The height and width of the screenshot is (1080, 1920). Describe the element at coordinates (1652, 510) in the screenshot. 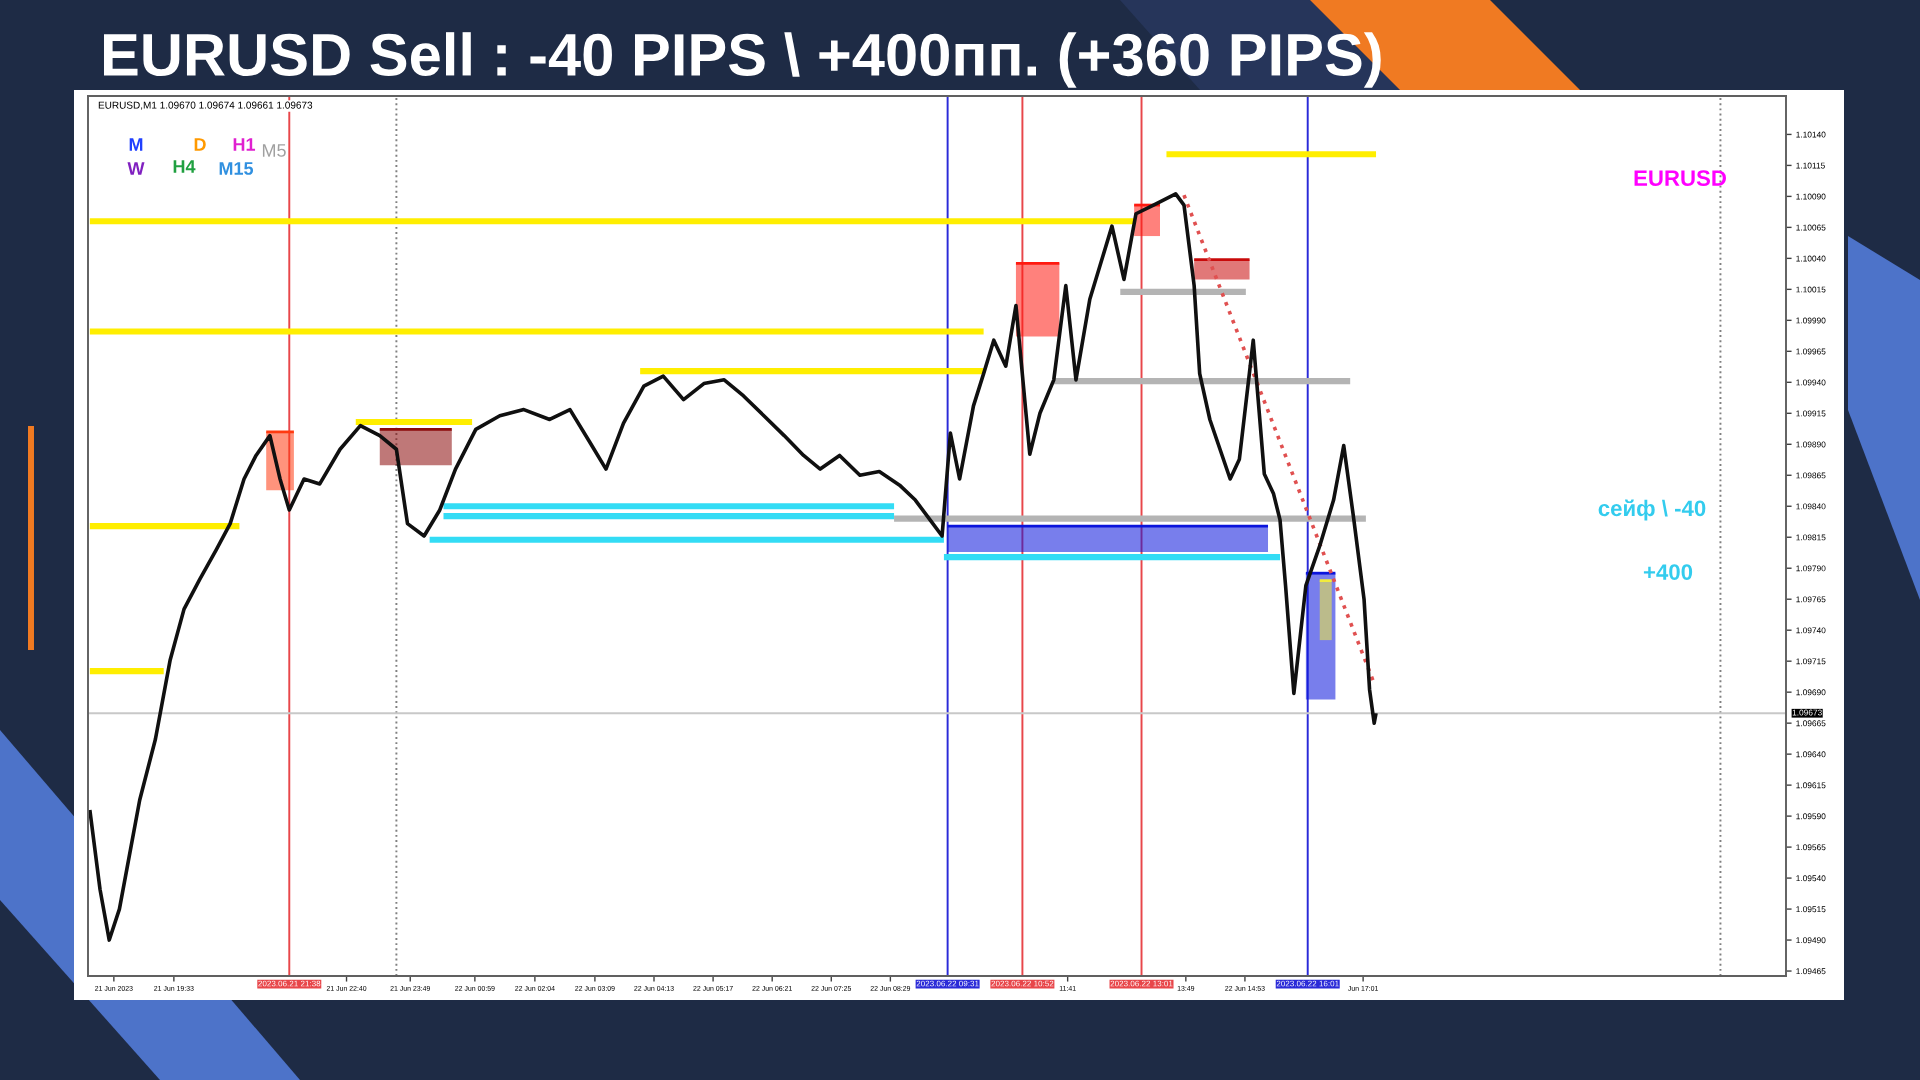

I see `annotation: сейф \ -40` at that location.